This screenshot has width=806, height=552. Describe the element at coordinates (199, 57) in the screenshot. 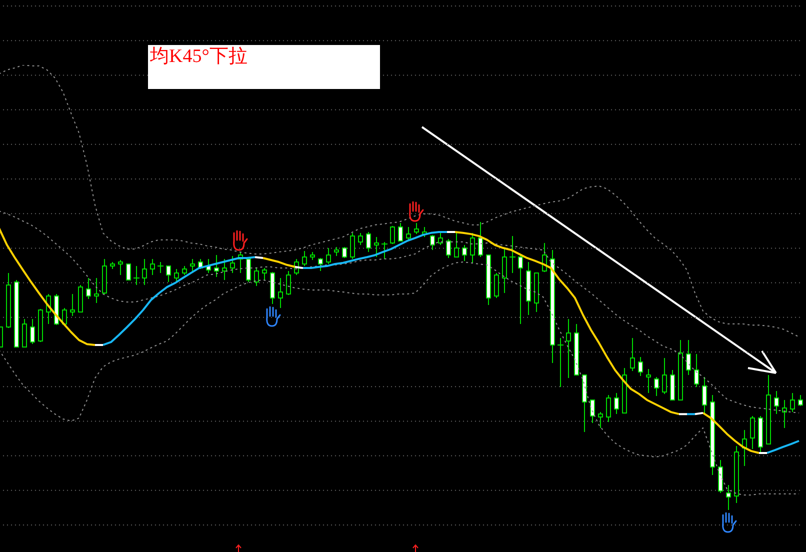

I see `chart-title: 均K45°下拉` at that location.